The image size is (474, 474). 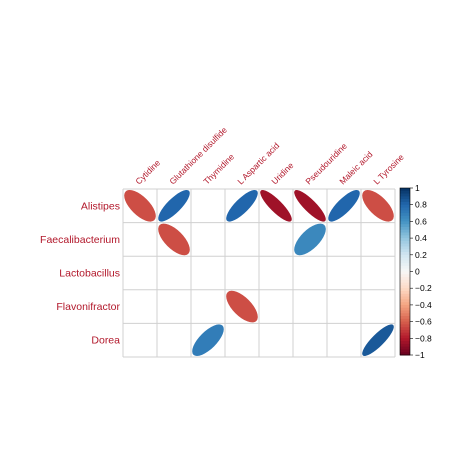 What do you see at coordinates (88, 307) in the screenshot?
I see `row-label: Flavonifractor` at bounding box center [88, 307].